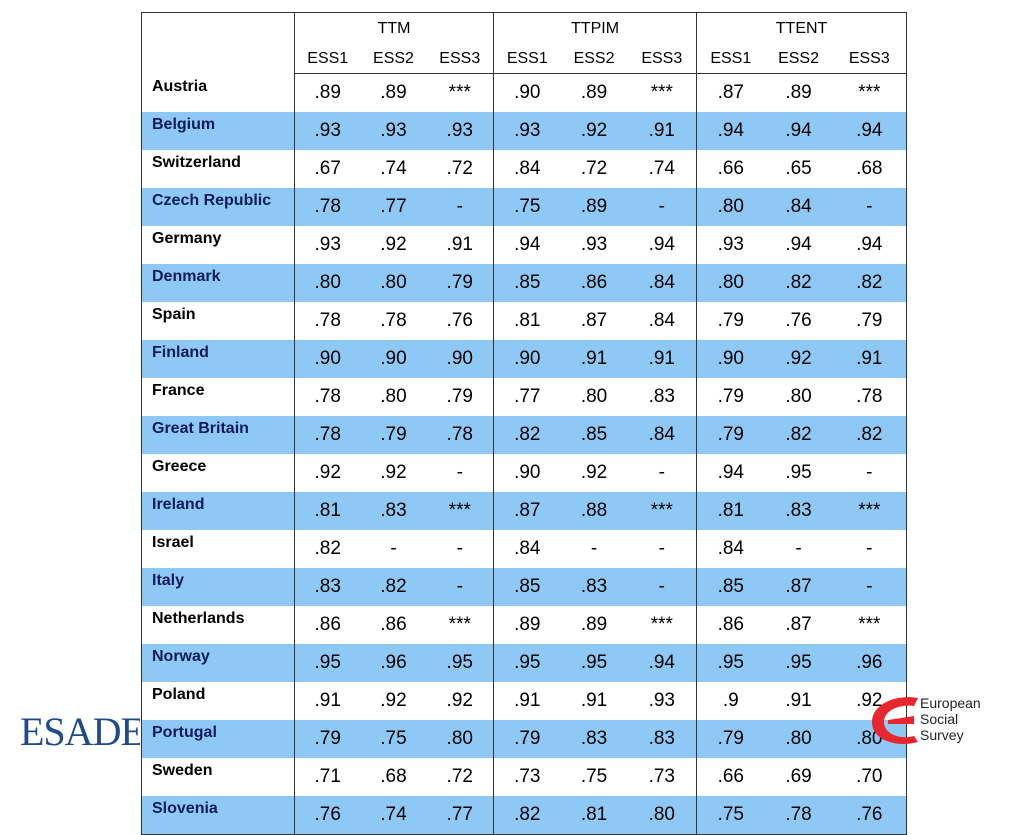 Image resolution: width=1024 pixels, height=835 pixels. Describe the element at coordinates (218, 282) in the screenshot. I see `country-cell: Denmark` at that location.